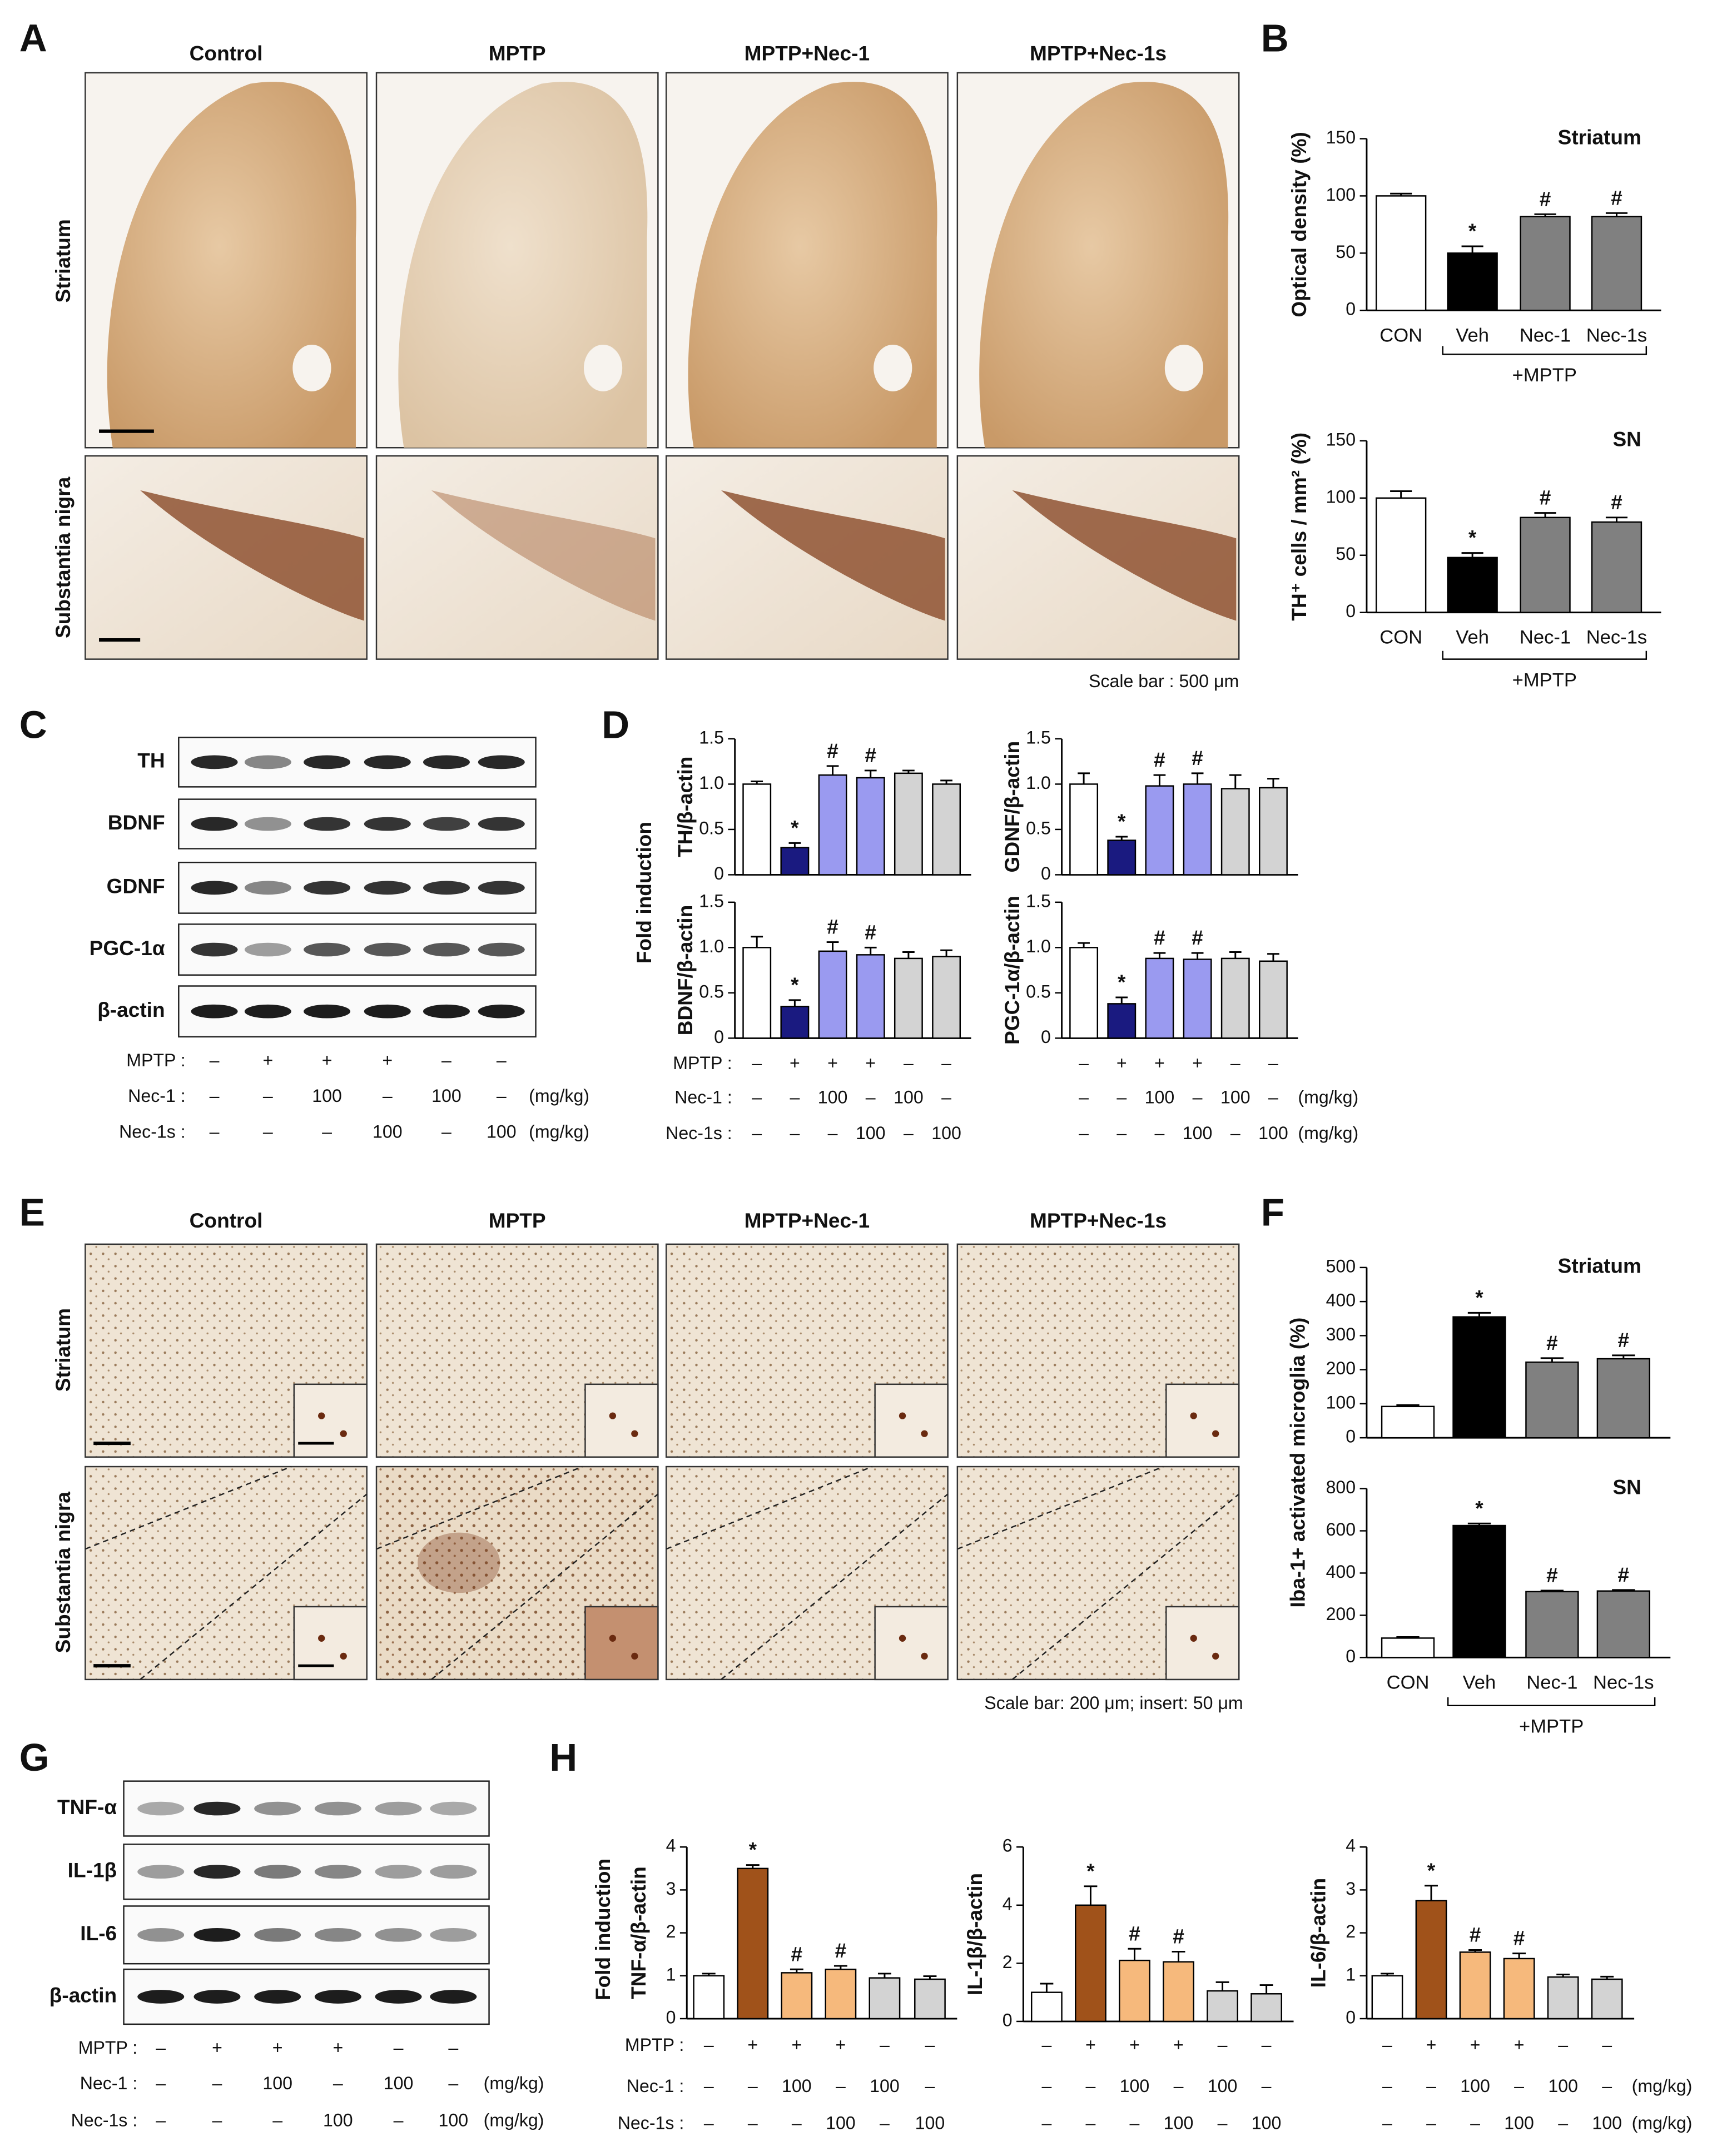  I want to click on x-tick-label: Veh, so click(1472, 335).